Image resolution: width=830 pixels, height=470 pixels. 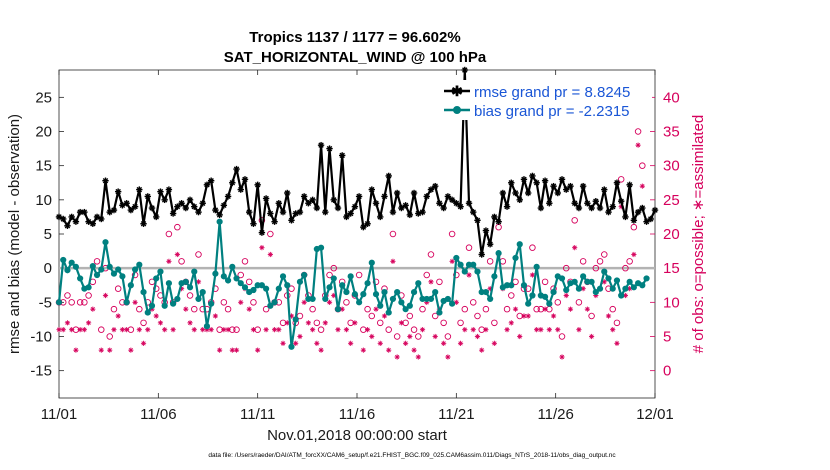 What do you see at coordinates (41, 371) in the screenshot?
I see `y-left-tick-label: -15` at bounding box center [41, 371].